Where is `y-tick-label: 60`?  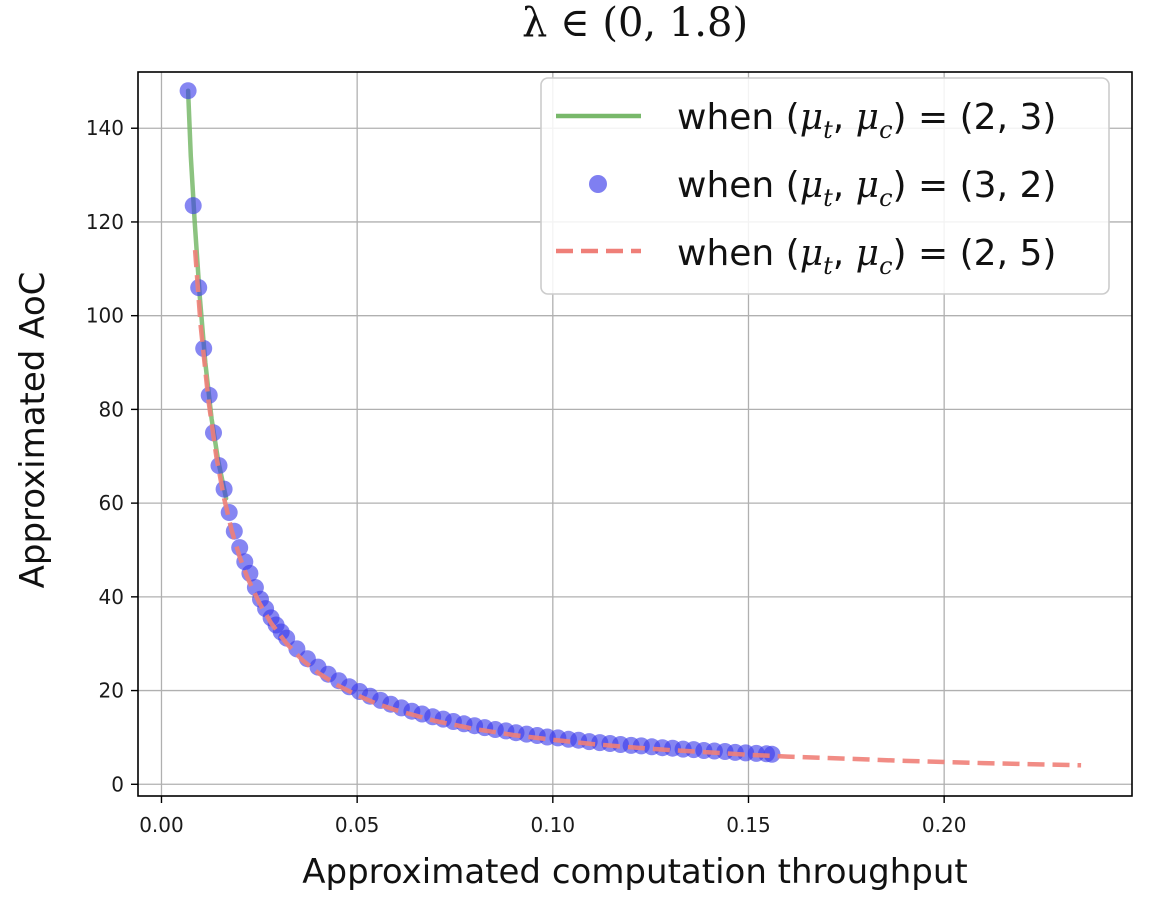
y-tick-label: 60 is located at coordinates (111, 503).